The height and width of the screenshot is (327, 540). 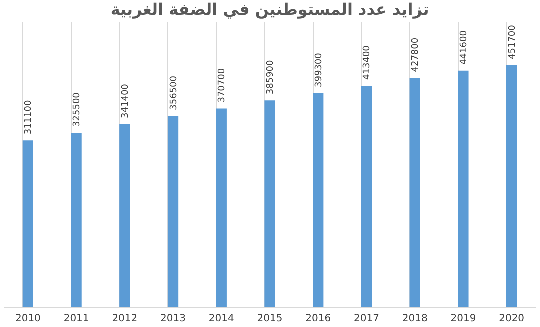 I want to click on x-tick-label: 2014, so click(x=221, y=319).